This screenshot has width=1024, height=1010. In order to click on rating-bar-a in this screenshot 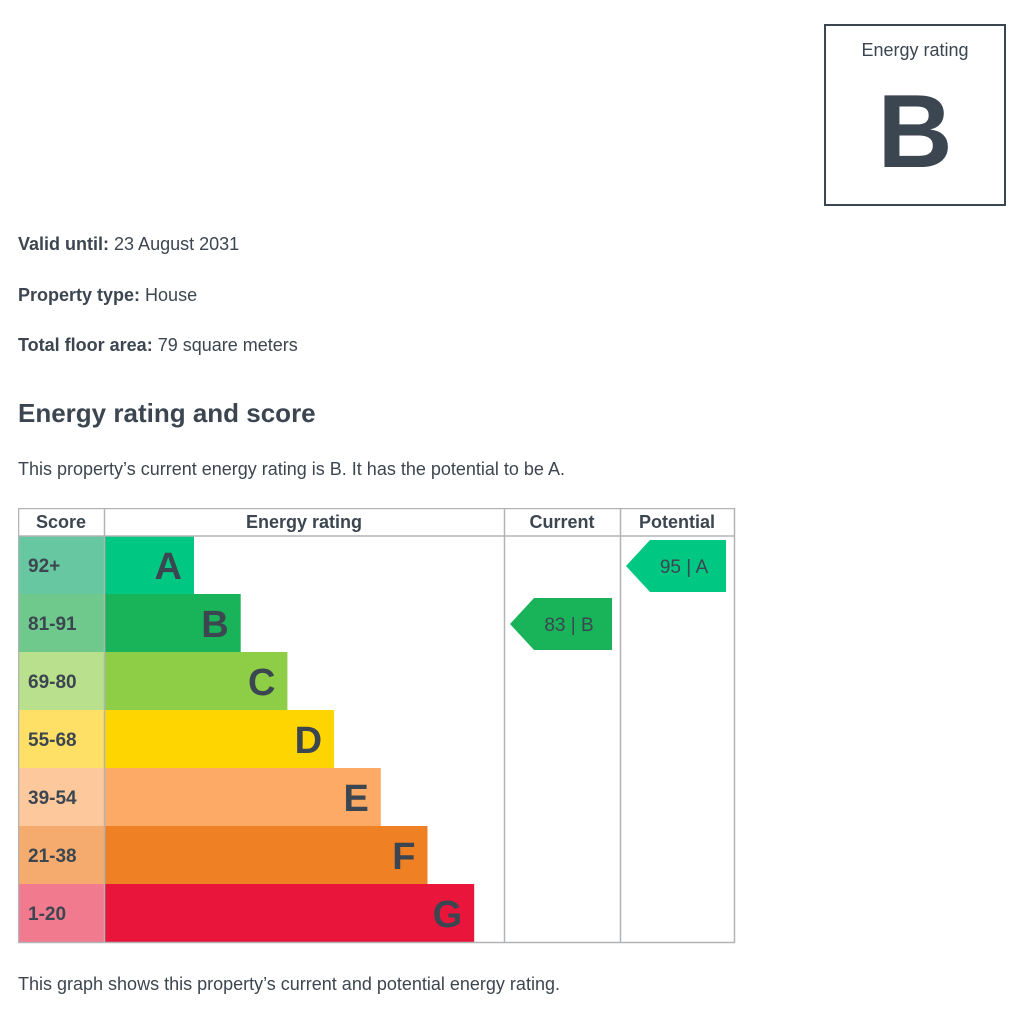, I will do `click(149, 565)`.